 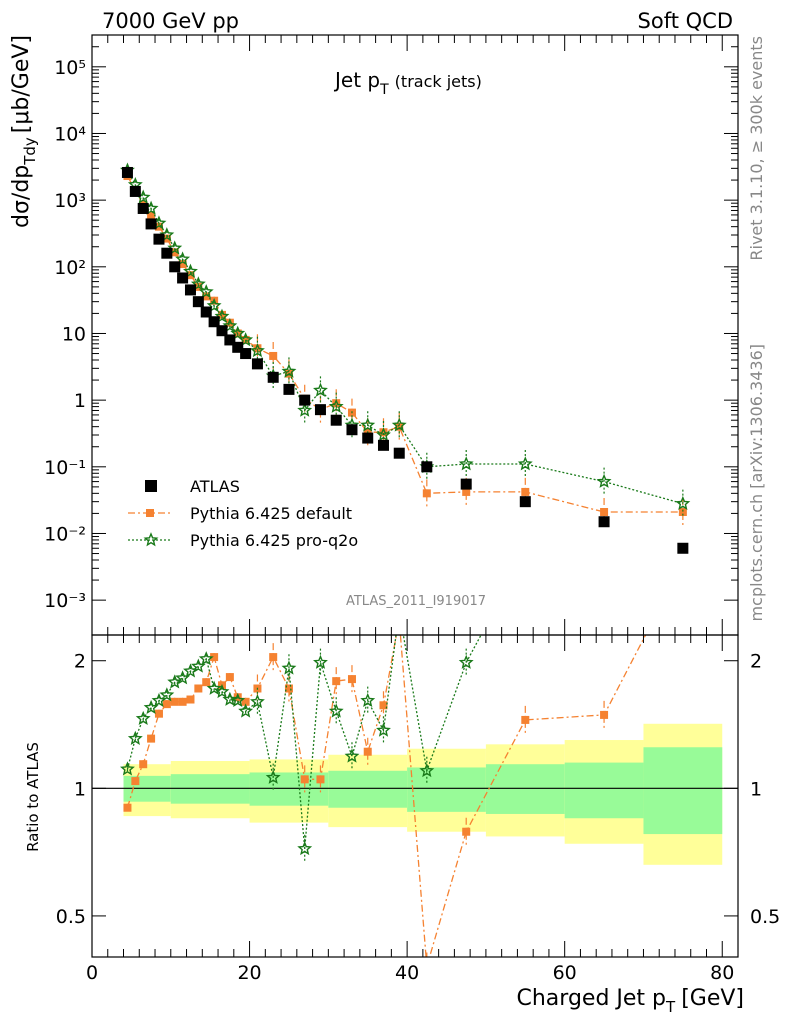 What do you see at coordinates (565, 973) in the screenshot?
I see `xtick-label-3: 60` at bounding box center [565, 973].